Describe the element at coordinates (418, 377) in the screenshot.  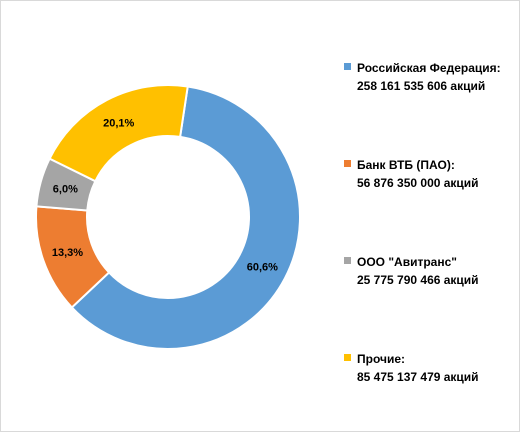
I see `legend-detail: 85 475 137 479 акций` at that location.